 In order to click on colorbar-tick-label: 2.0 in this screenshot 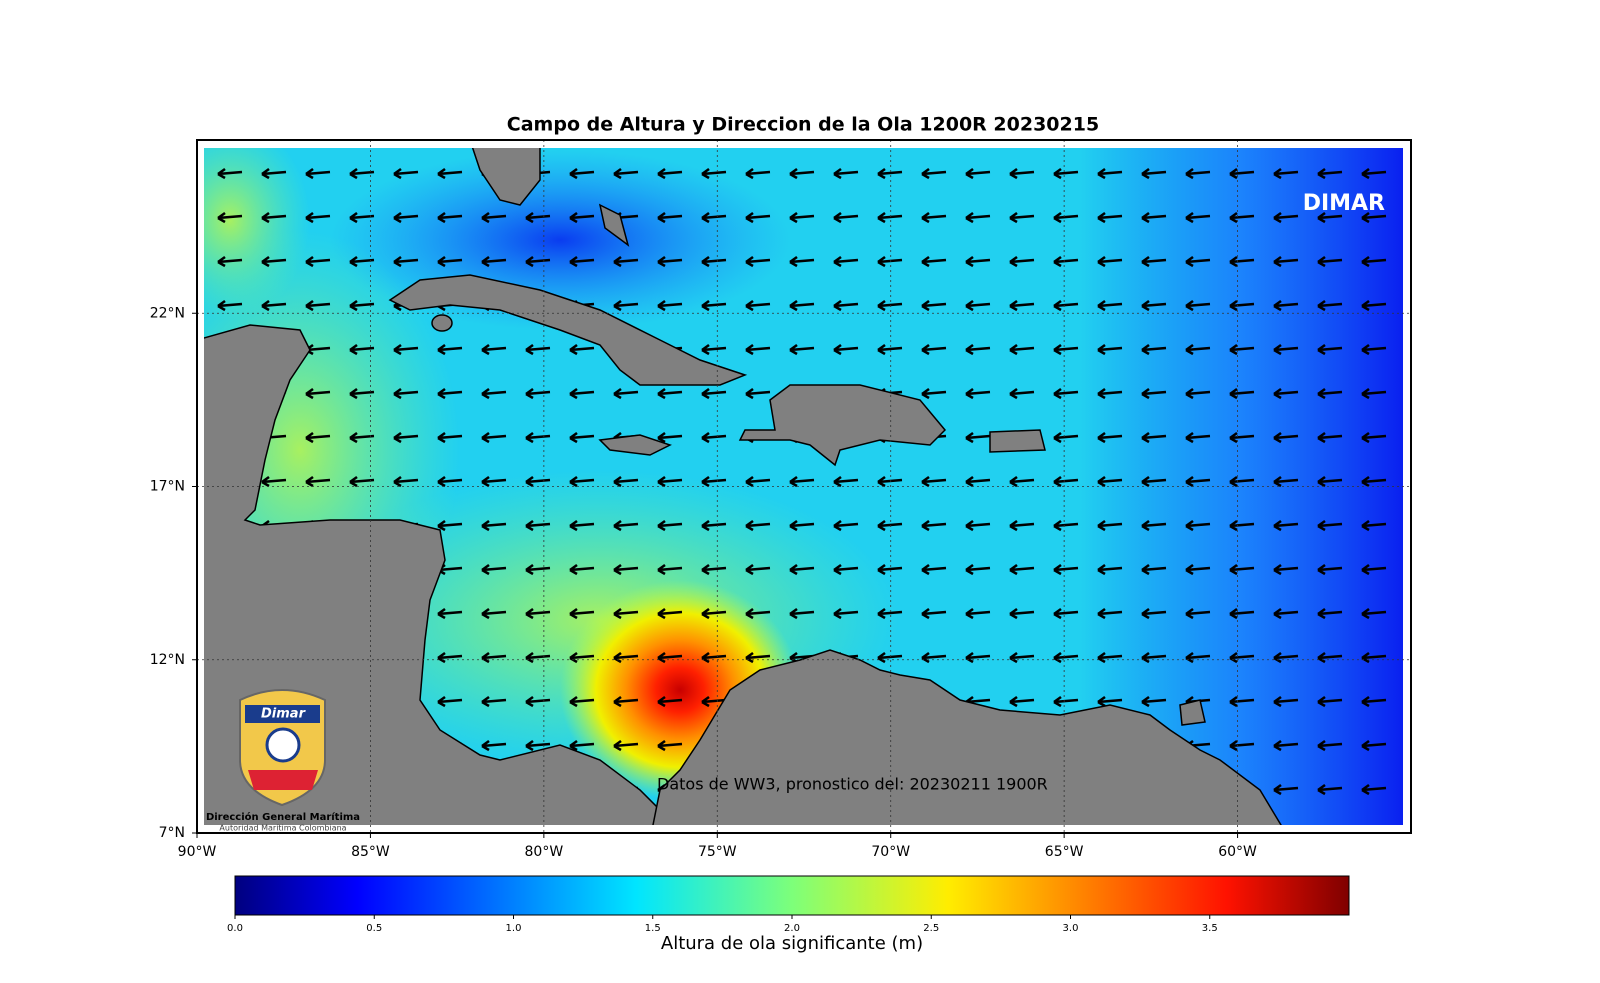, I will do `click(792, 928)`.